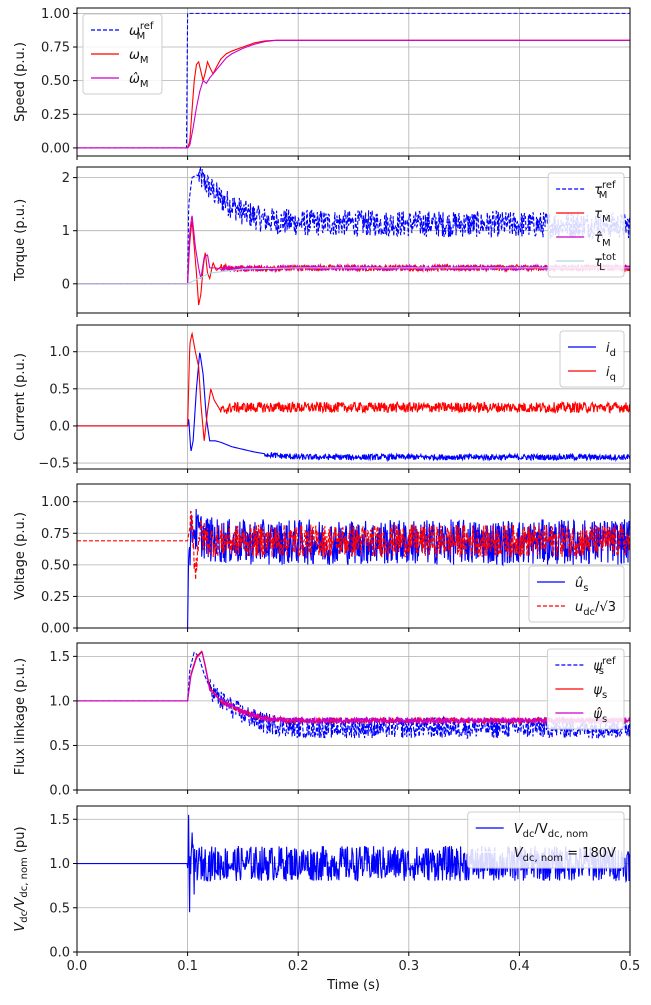 This screenshot has width=651, height=1005. What do you see at coordinates (77, 966) in the screenshot?
I see `x-tick-label: 0.0` at bounding box center [77, 966].